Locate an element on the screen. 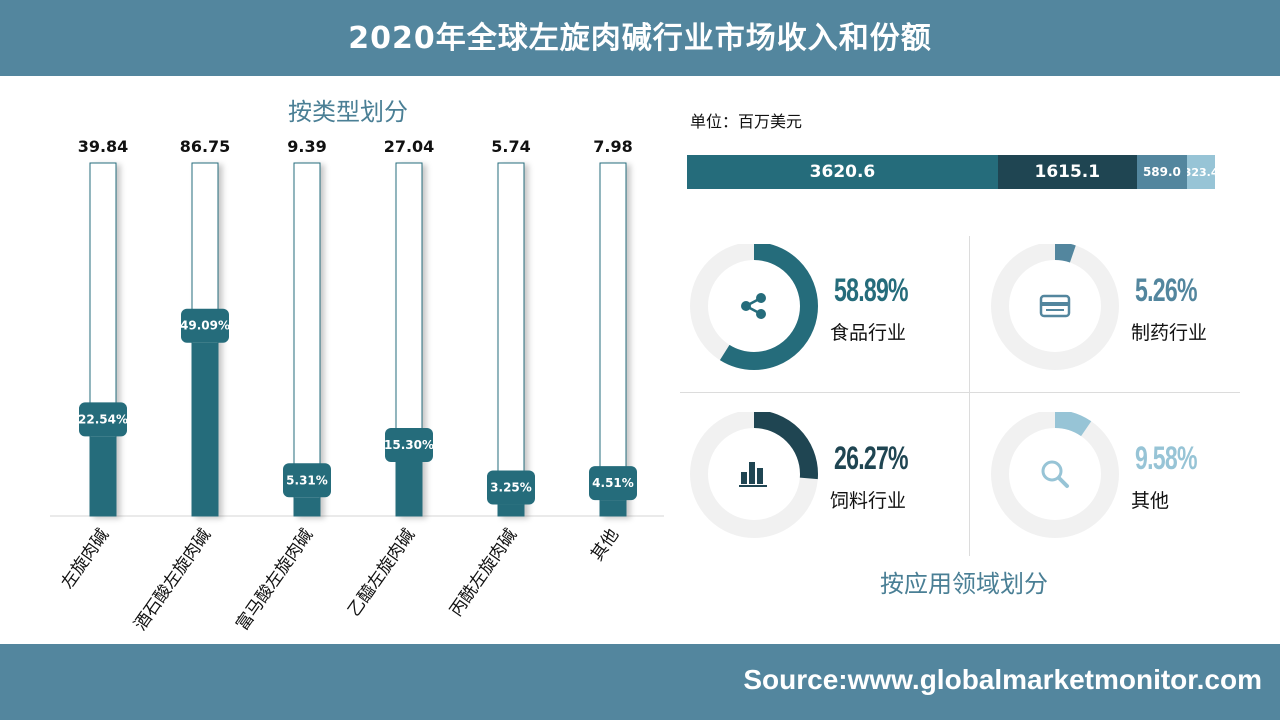 The width and height of the screenshot is (1280, 720). donut-category: 制药行业 is located at coordinates (1169, 333).